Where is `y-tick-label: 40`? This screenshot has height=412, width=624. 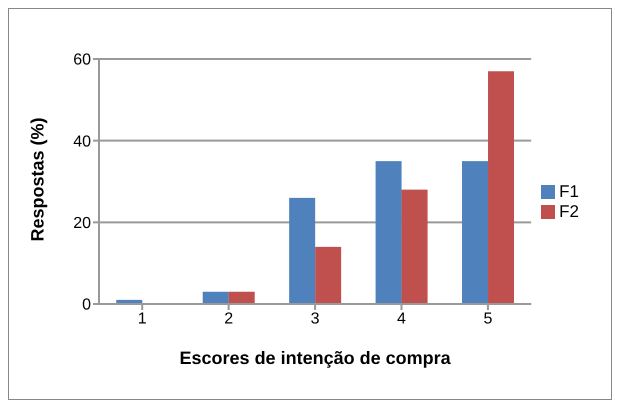
y-tick-label: 40 is located at coordinates (82, 141).